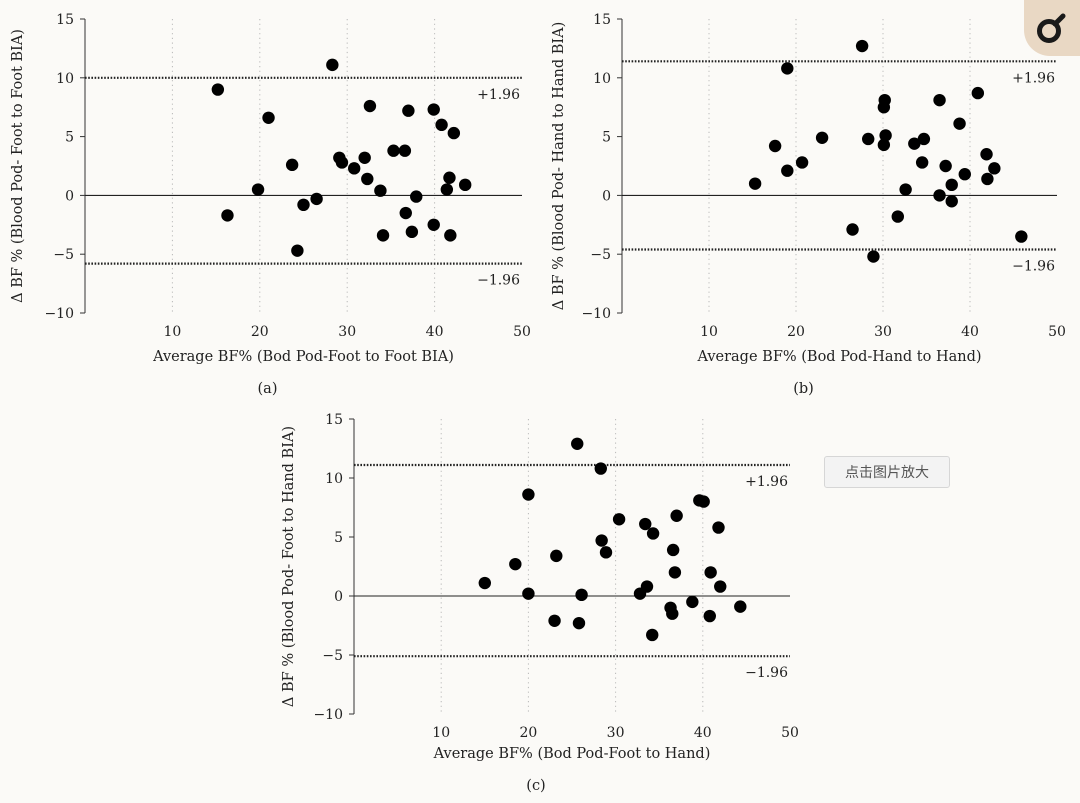  I want to click on enlarge-tooltip: 点击图片放大, so click(887, 472).